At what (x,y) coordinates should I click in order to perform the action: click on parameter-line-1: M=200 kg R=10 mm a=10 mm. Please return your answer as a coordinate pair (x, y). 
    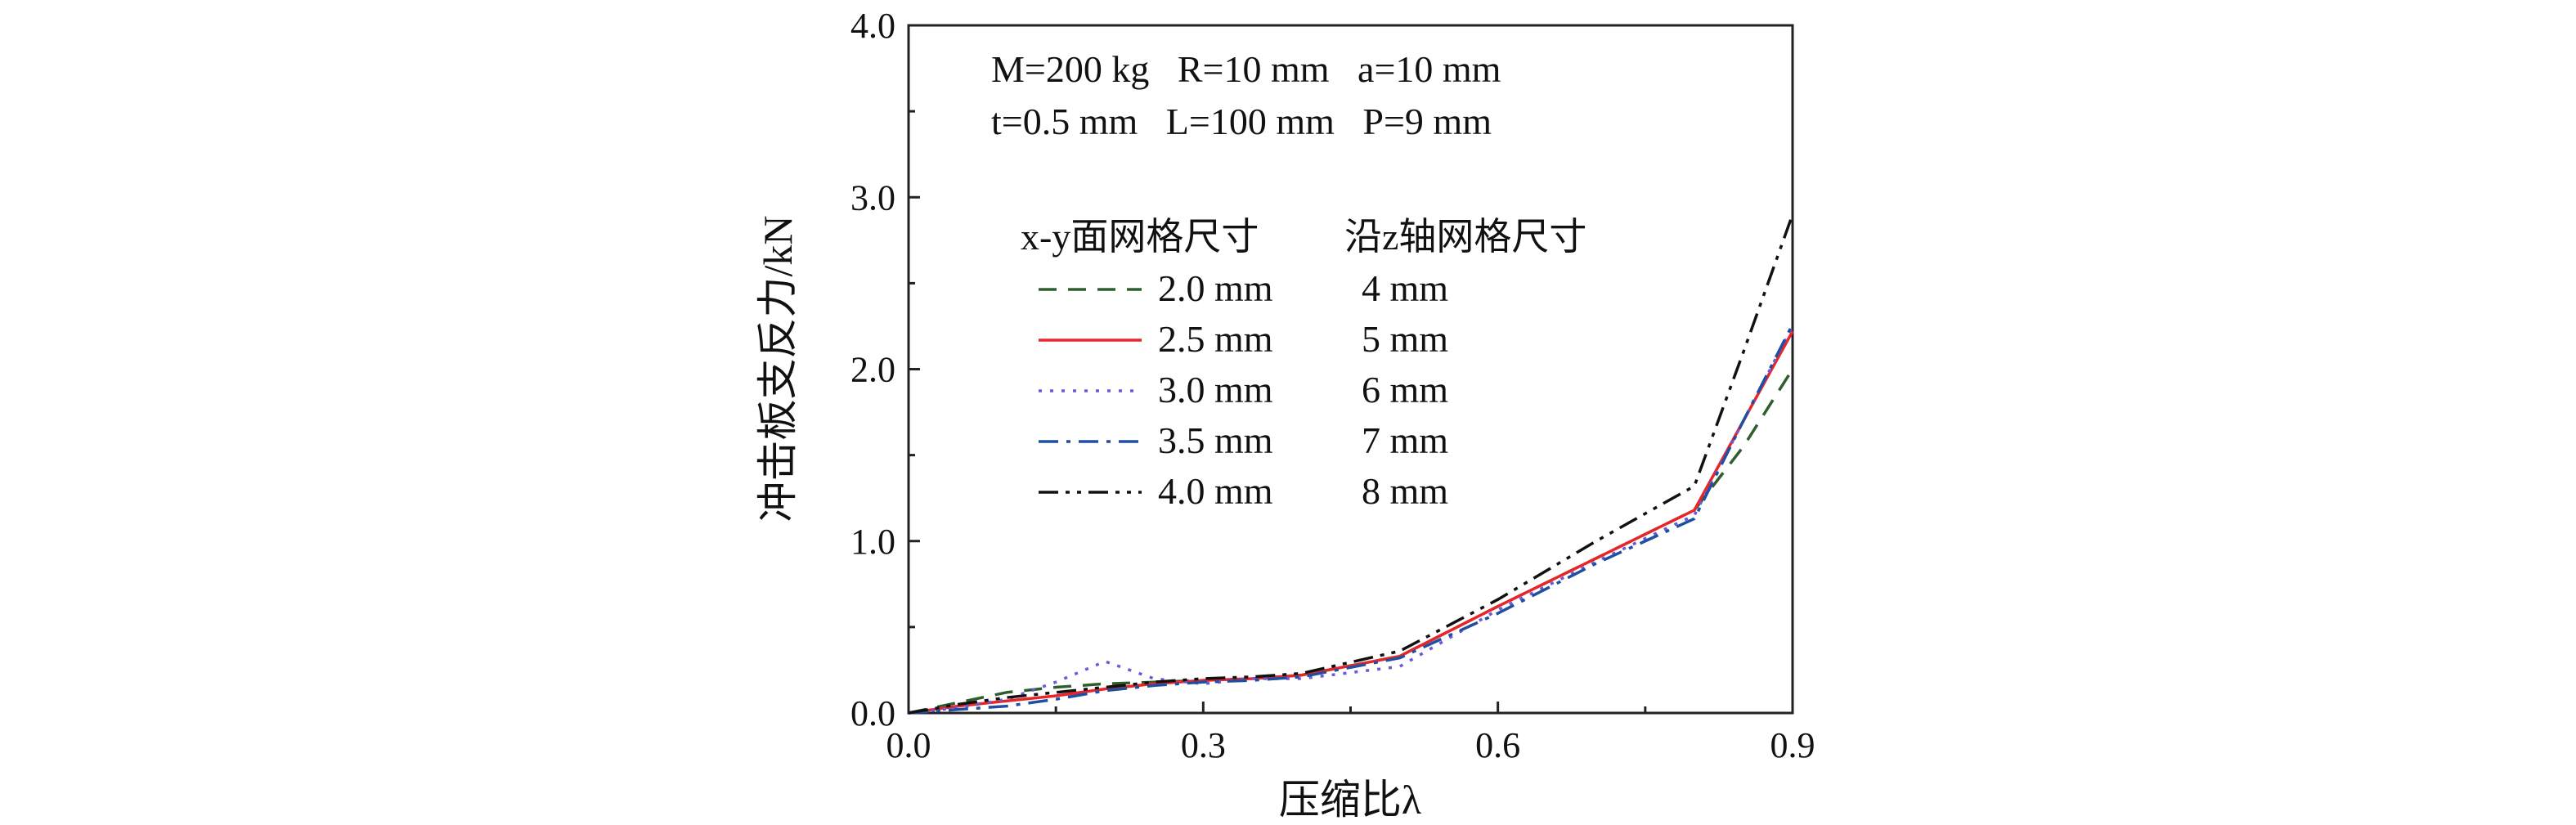
    Looking at the image, I should click on (1246, 69).